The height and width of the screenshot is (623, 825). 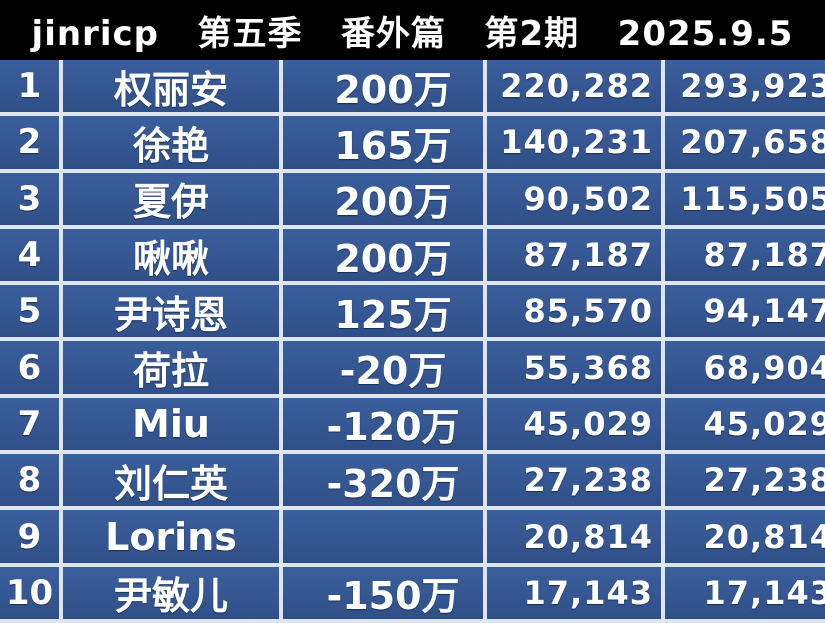 I want to click on name-cell: 荷拉, so click(x=171, y=369).